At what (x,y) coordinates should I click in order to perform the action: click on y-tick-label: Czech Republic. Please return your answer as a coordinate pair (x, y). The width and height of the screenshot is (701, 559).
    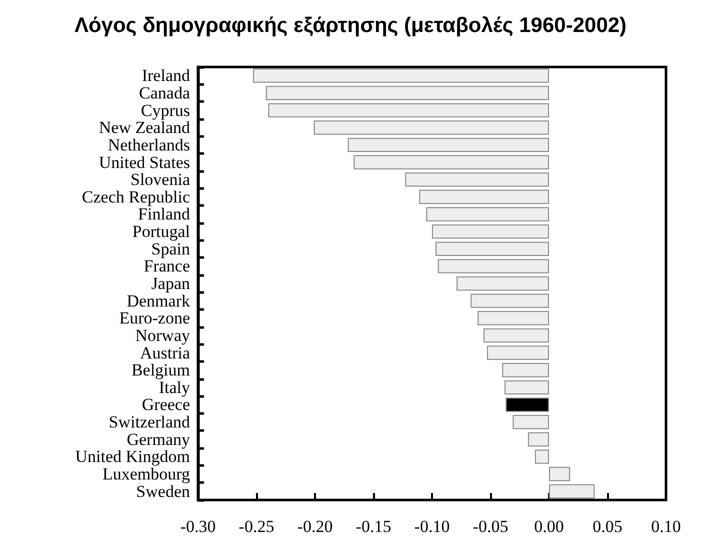
    Looking at the image, I should click on (136, 196).